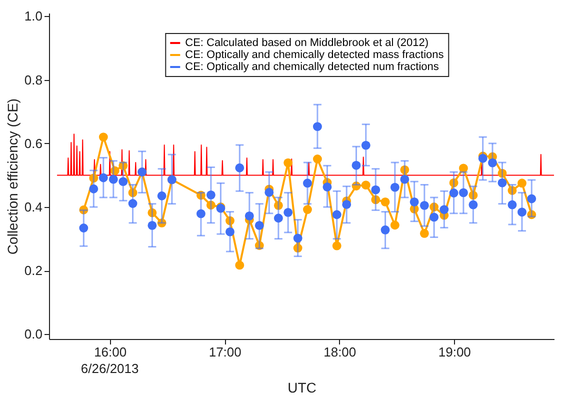 This screenshot has height=402, width=587. What do you see at coordinates (302, 388) in the screenshot?
I see `x-axis-title: UTC` at bounding box center [302, 388].